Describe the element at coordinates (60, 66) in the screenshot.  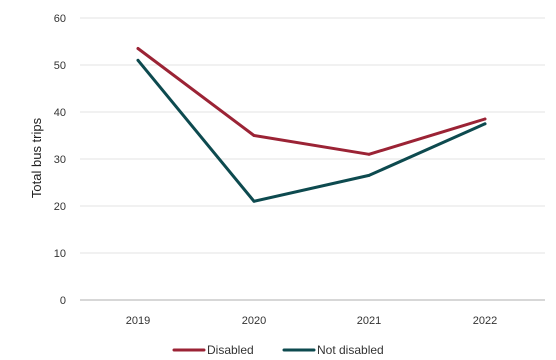
I see `y-tick-label: 50` at that location.